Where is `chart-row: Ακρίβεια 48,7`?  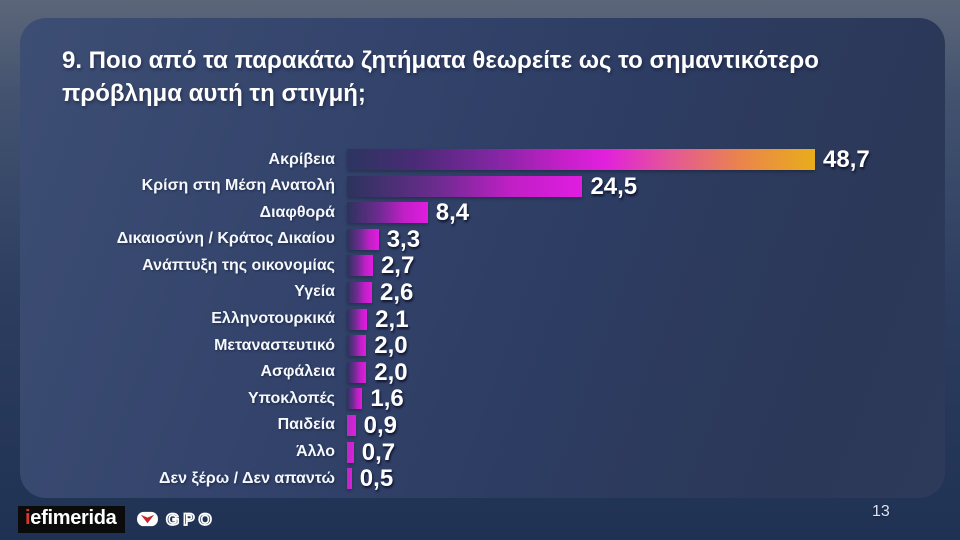 chart-row: Ακρίβεια 48,7 is located at coordinates (466, 159).